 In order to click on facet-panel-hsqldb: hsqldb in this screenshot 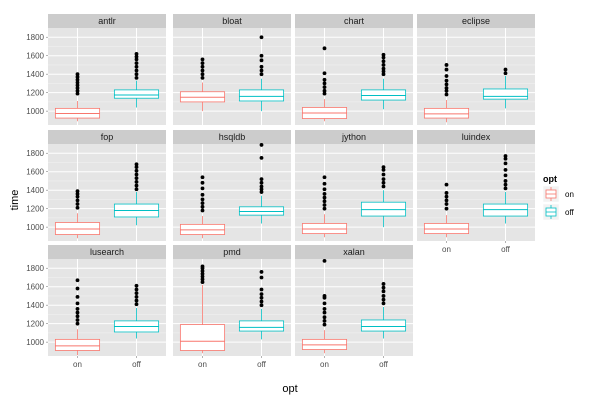, I will do `click(232, 185)`.